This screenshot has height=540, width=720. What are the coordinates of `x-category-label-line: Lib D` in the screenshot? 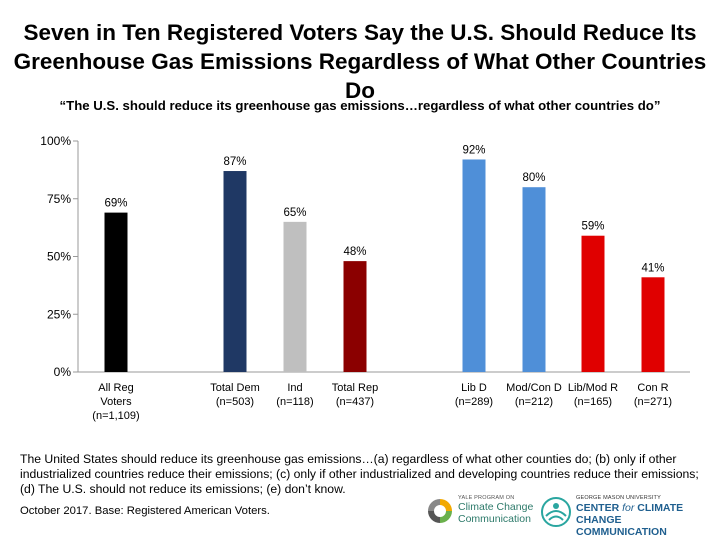 It's located at (474, 388).